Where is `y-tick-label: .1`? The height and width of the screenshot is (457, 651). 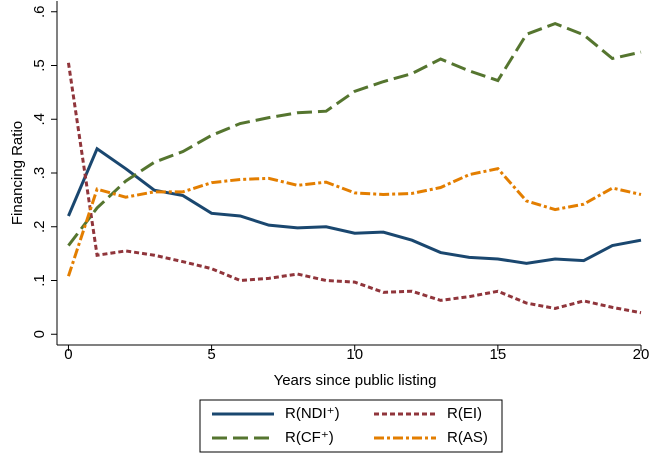 y-tick-label: .1 is located at coordinates (39, 280).